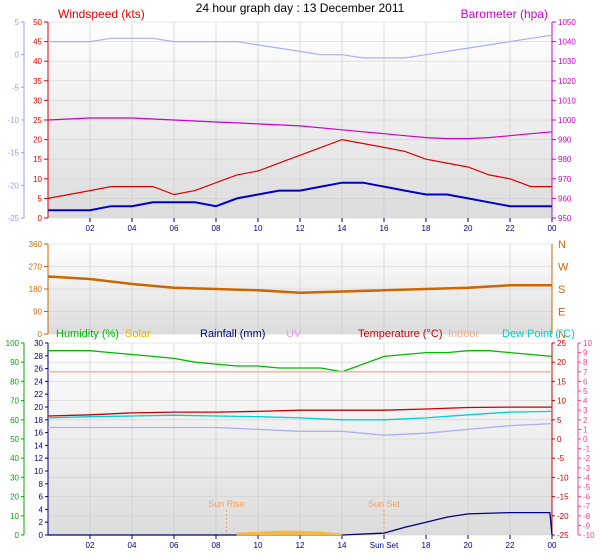  What do you see at coordinates (565, 179) in the screenshot?
I see `tick-label: 970` at bounding box center [565, 179].